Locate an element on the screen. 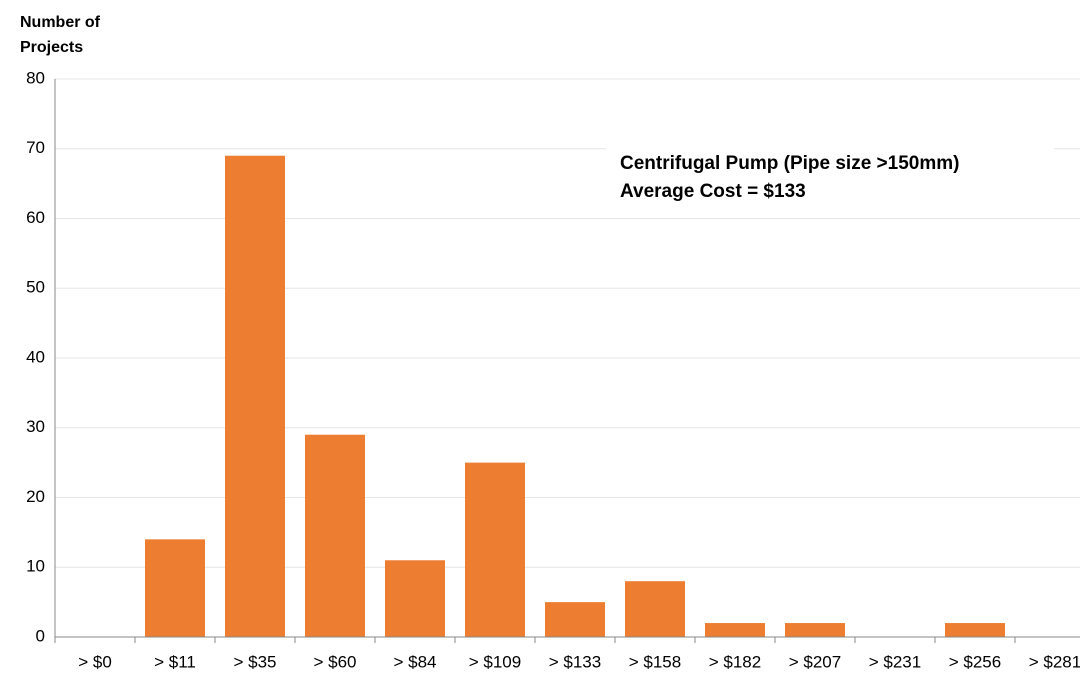 This screenshot has height=673, width=1080. y-tick-label: 70 is located at coordinates (35, 147).